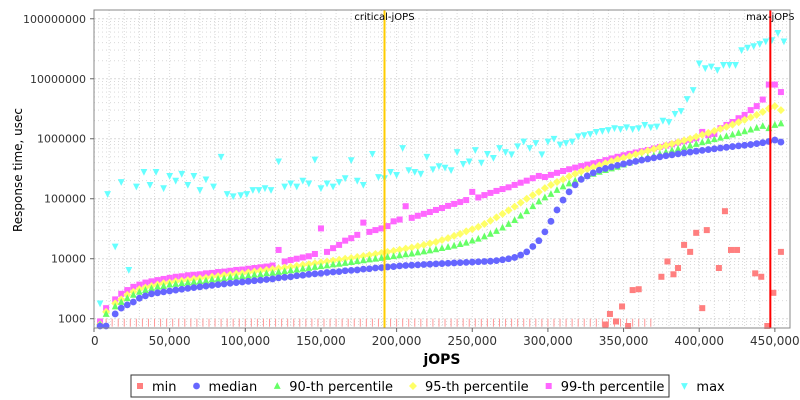 This screenshot has width=800, height=400. What do you see at coordinates (710, 387) in the screenshot?
I see `legend-label-max: max` at bounding box center [710, 387].